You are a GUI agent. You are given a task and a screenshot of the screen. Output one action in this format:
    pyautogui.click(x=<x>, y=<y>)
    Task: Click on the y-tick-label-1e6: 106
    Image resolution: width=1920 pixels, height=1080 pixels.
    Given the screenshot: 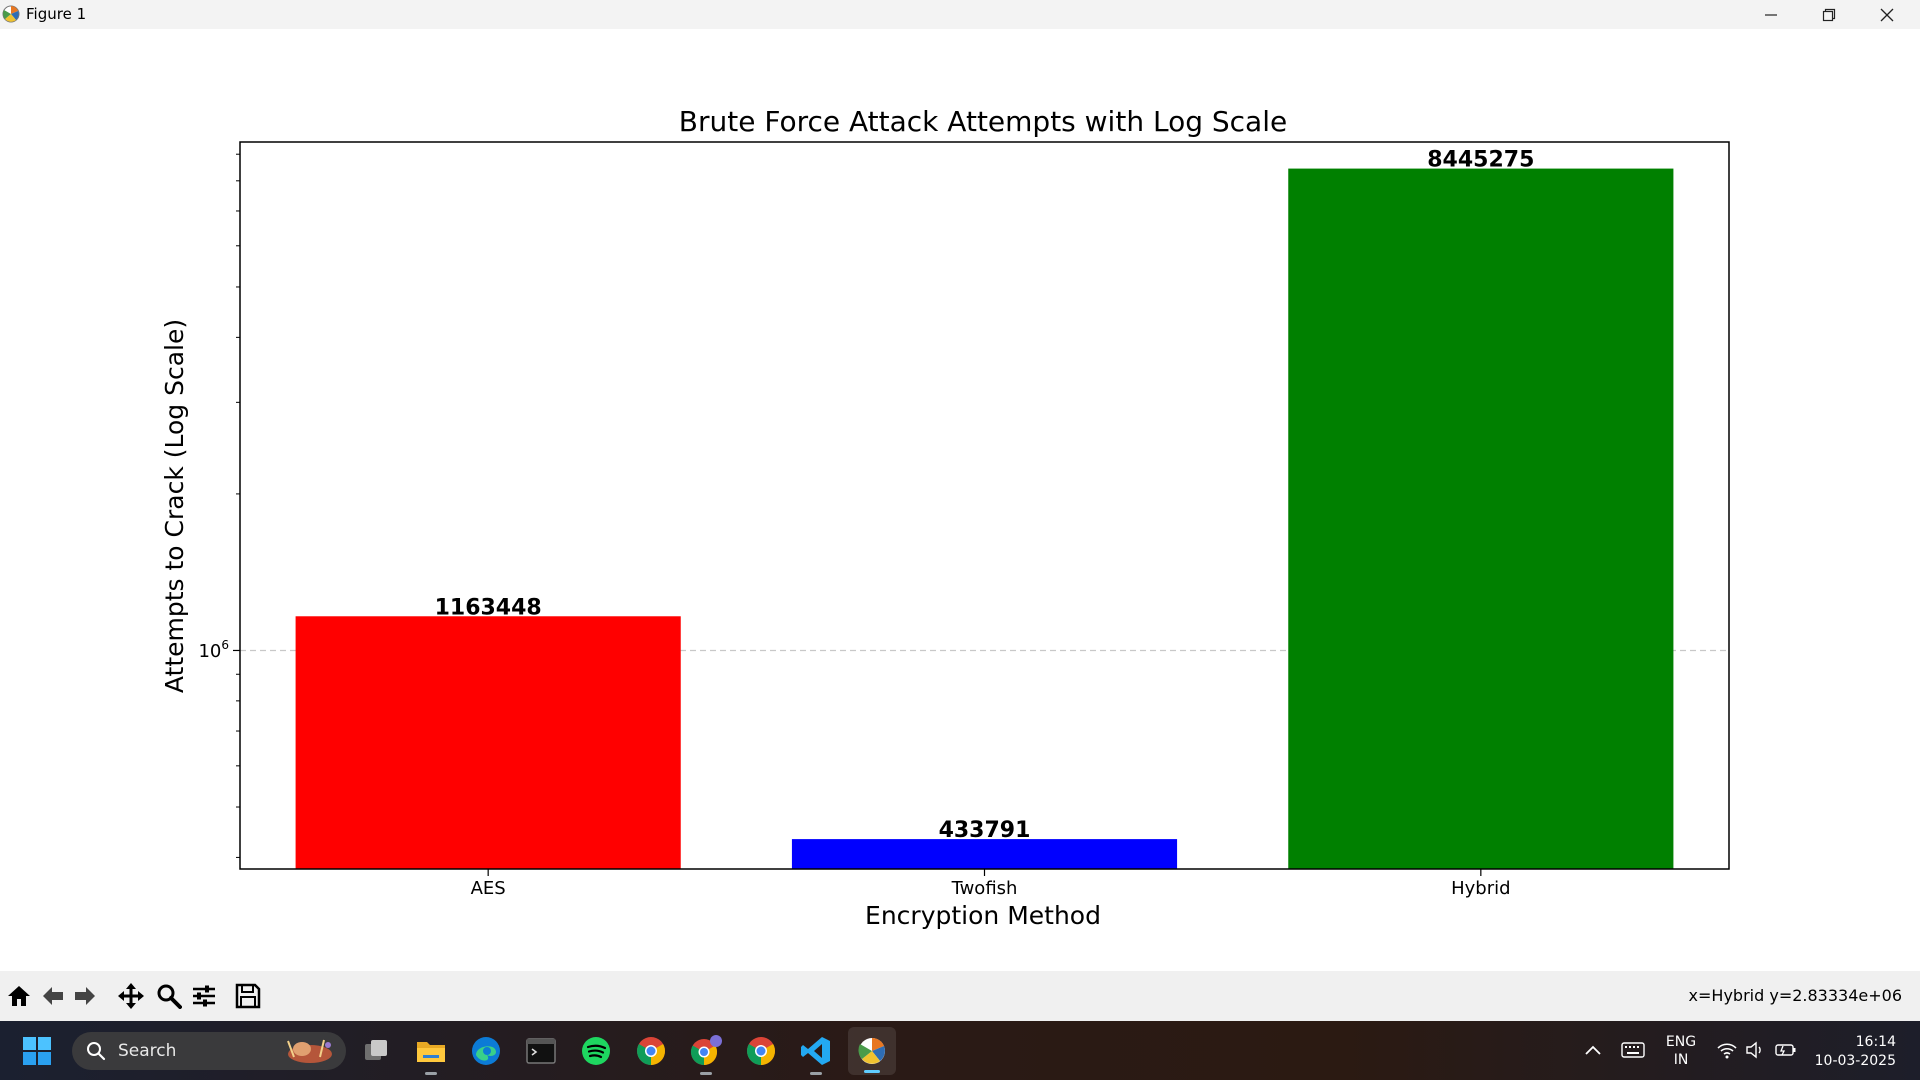 What is the action you would take?
    pyautogui.click(x=213, y=650)
    